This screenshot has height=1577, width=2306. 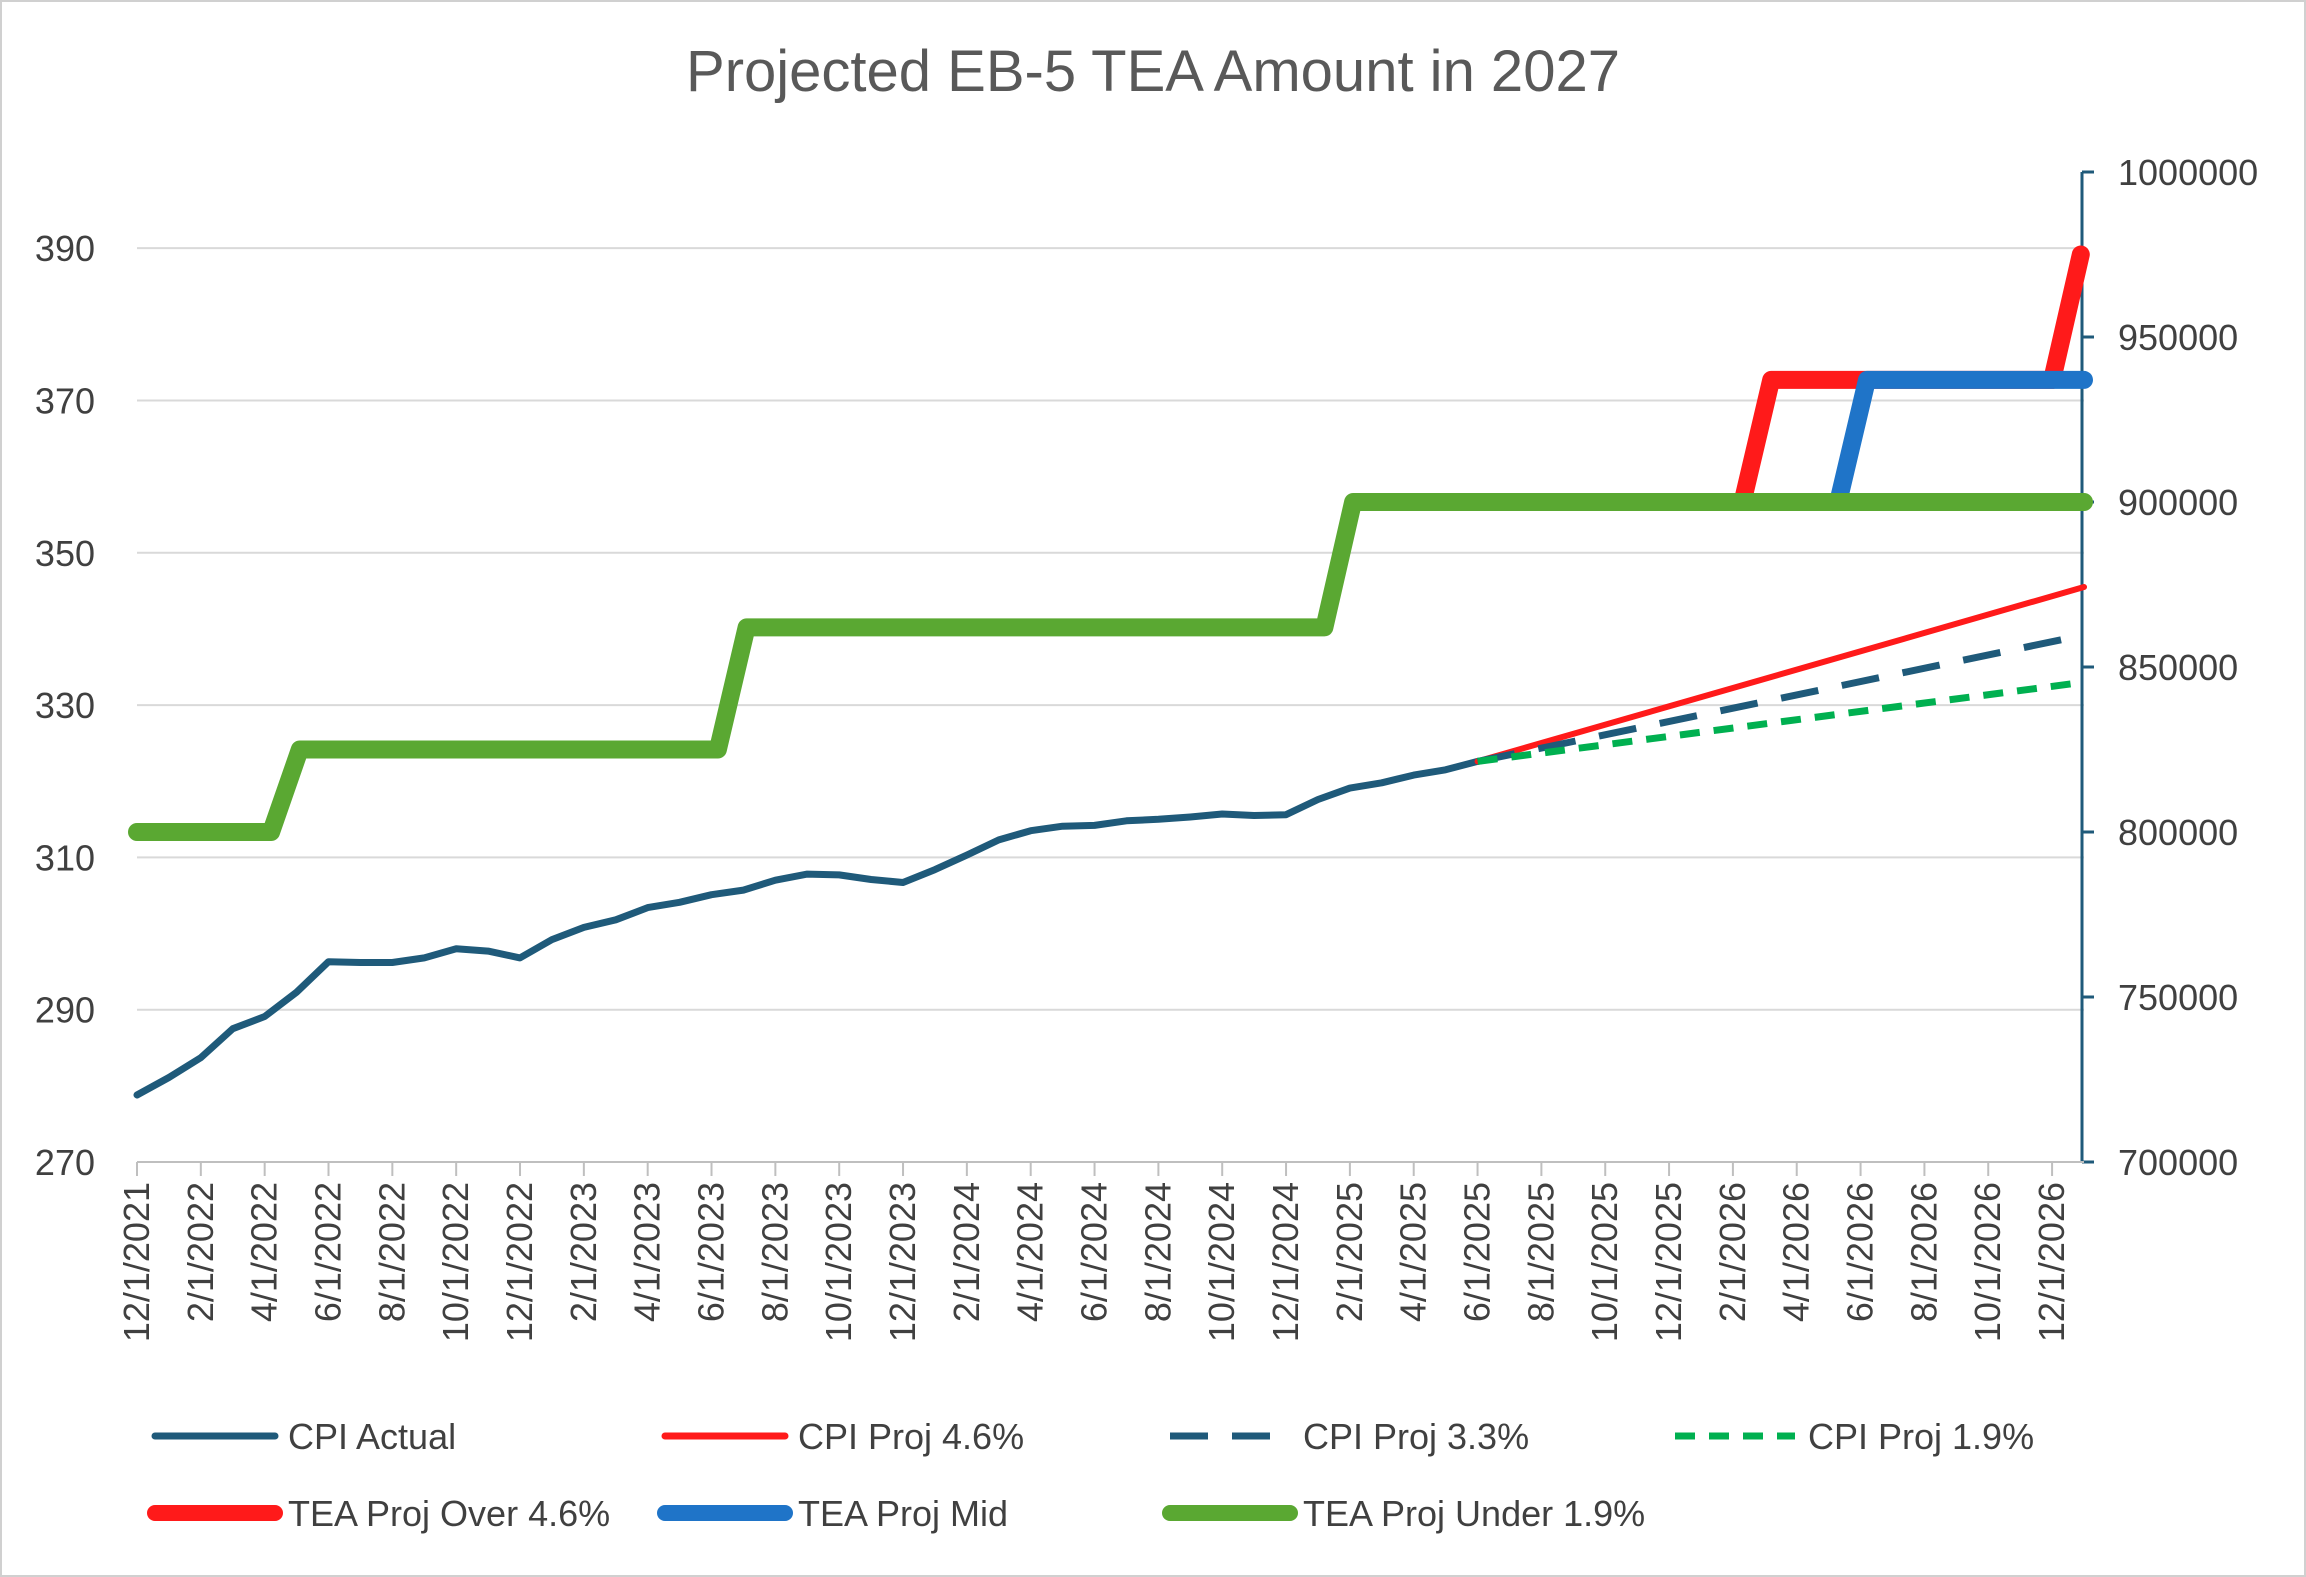 I want to click on x-tick-label: 12/1/2022, so click(x=519, y=1262).